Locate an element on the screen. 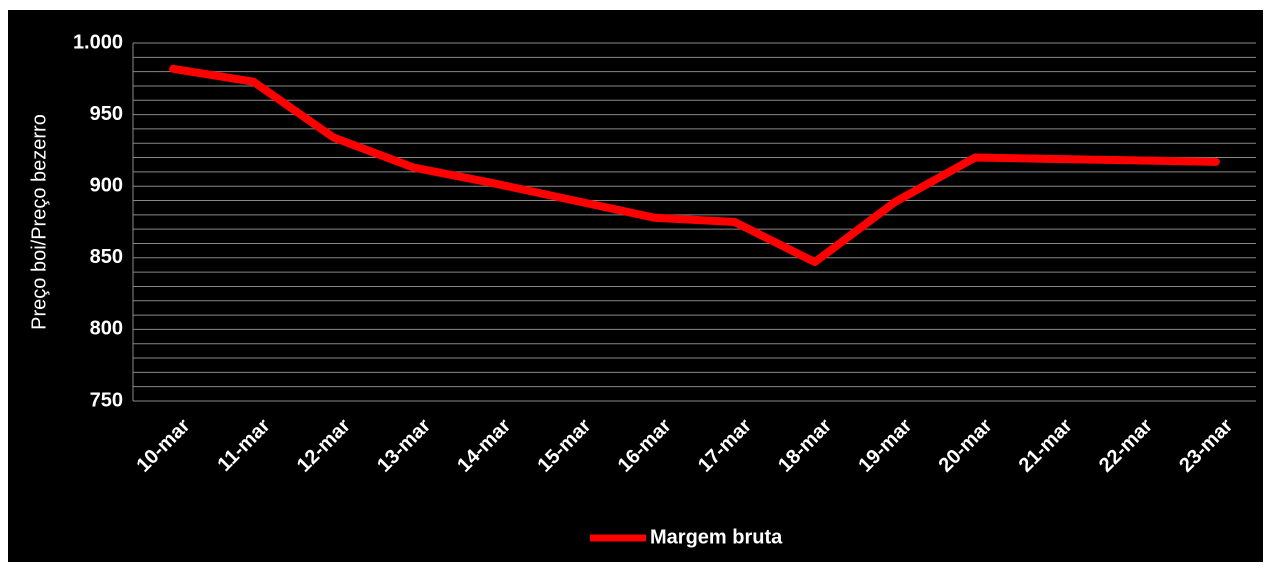 Image resolution: width=1271 pixels, height=570 pixels. y-tick-label: 750 is located at coordinates (106, 400).